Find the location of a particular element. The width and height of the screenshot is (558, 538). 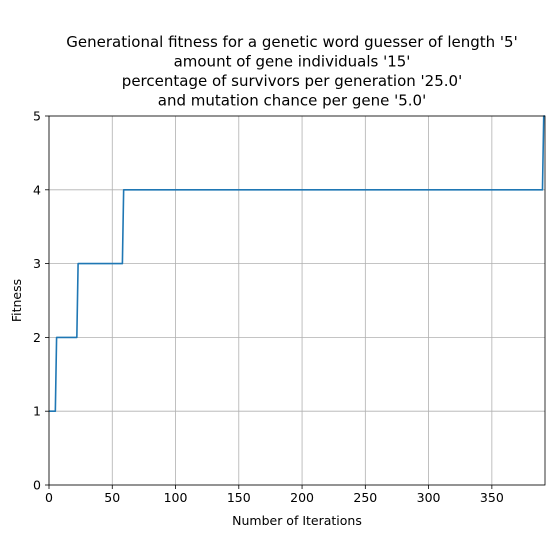

title-line-4: and mutation chance per gene '5.0' is located at coordinates (292, 101).